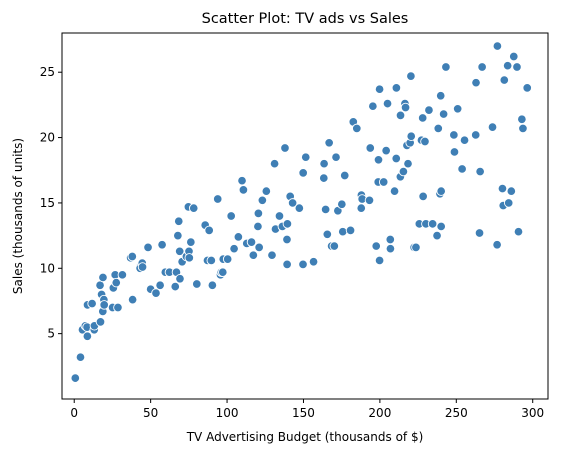 The image size is (562, 455). I want to click on x-tick-label: 100, so click(227, 413).